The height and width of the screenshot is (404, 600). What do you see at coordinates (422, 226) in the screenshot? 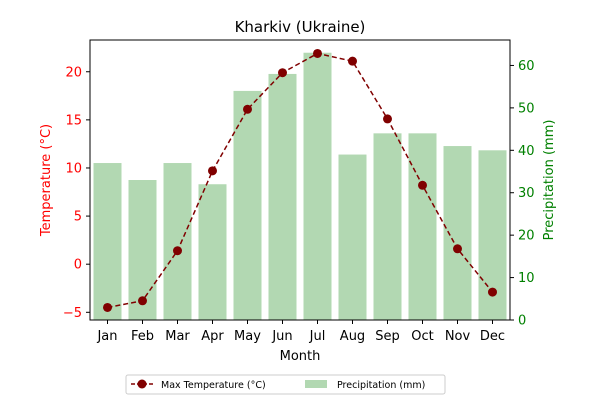
I see `precipitation-bar-oct` at bounding box center [422, 226].